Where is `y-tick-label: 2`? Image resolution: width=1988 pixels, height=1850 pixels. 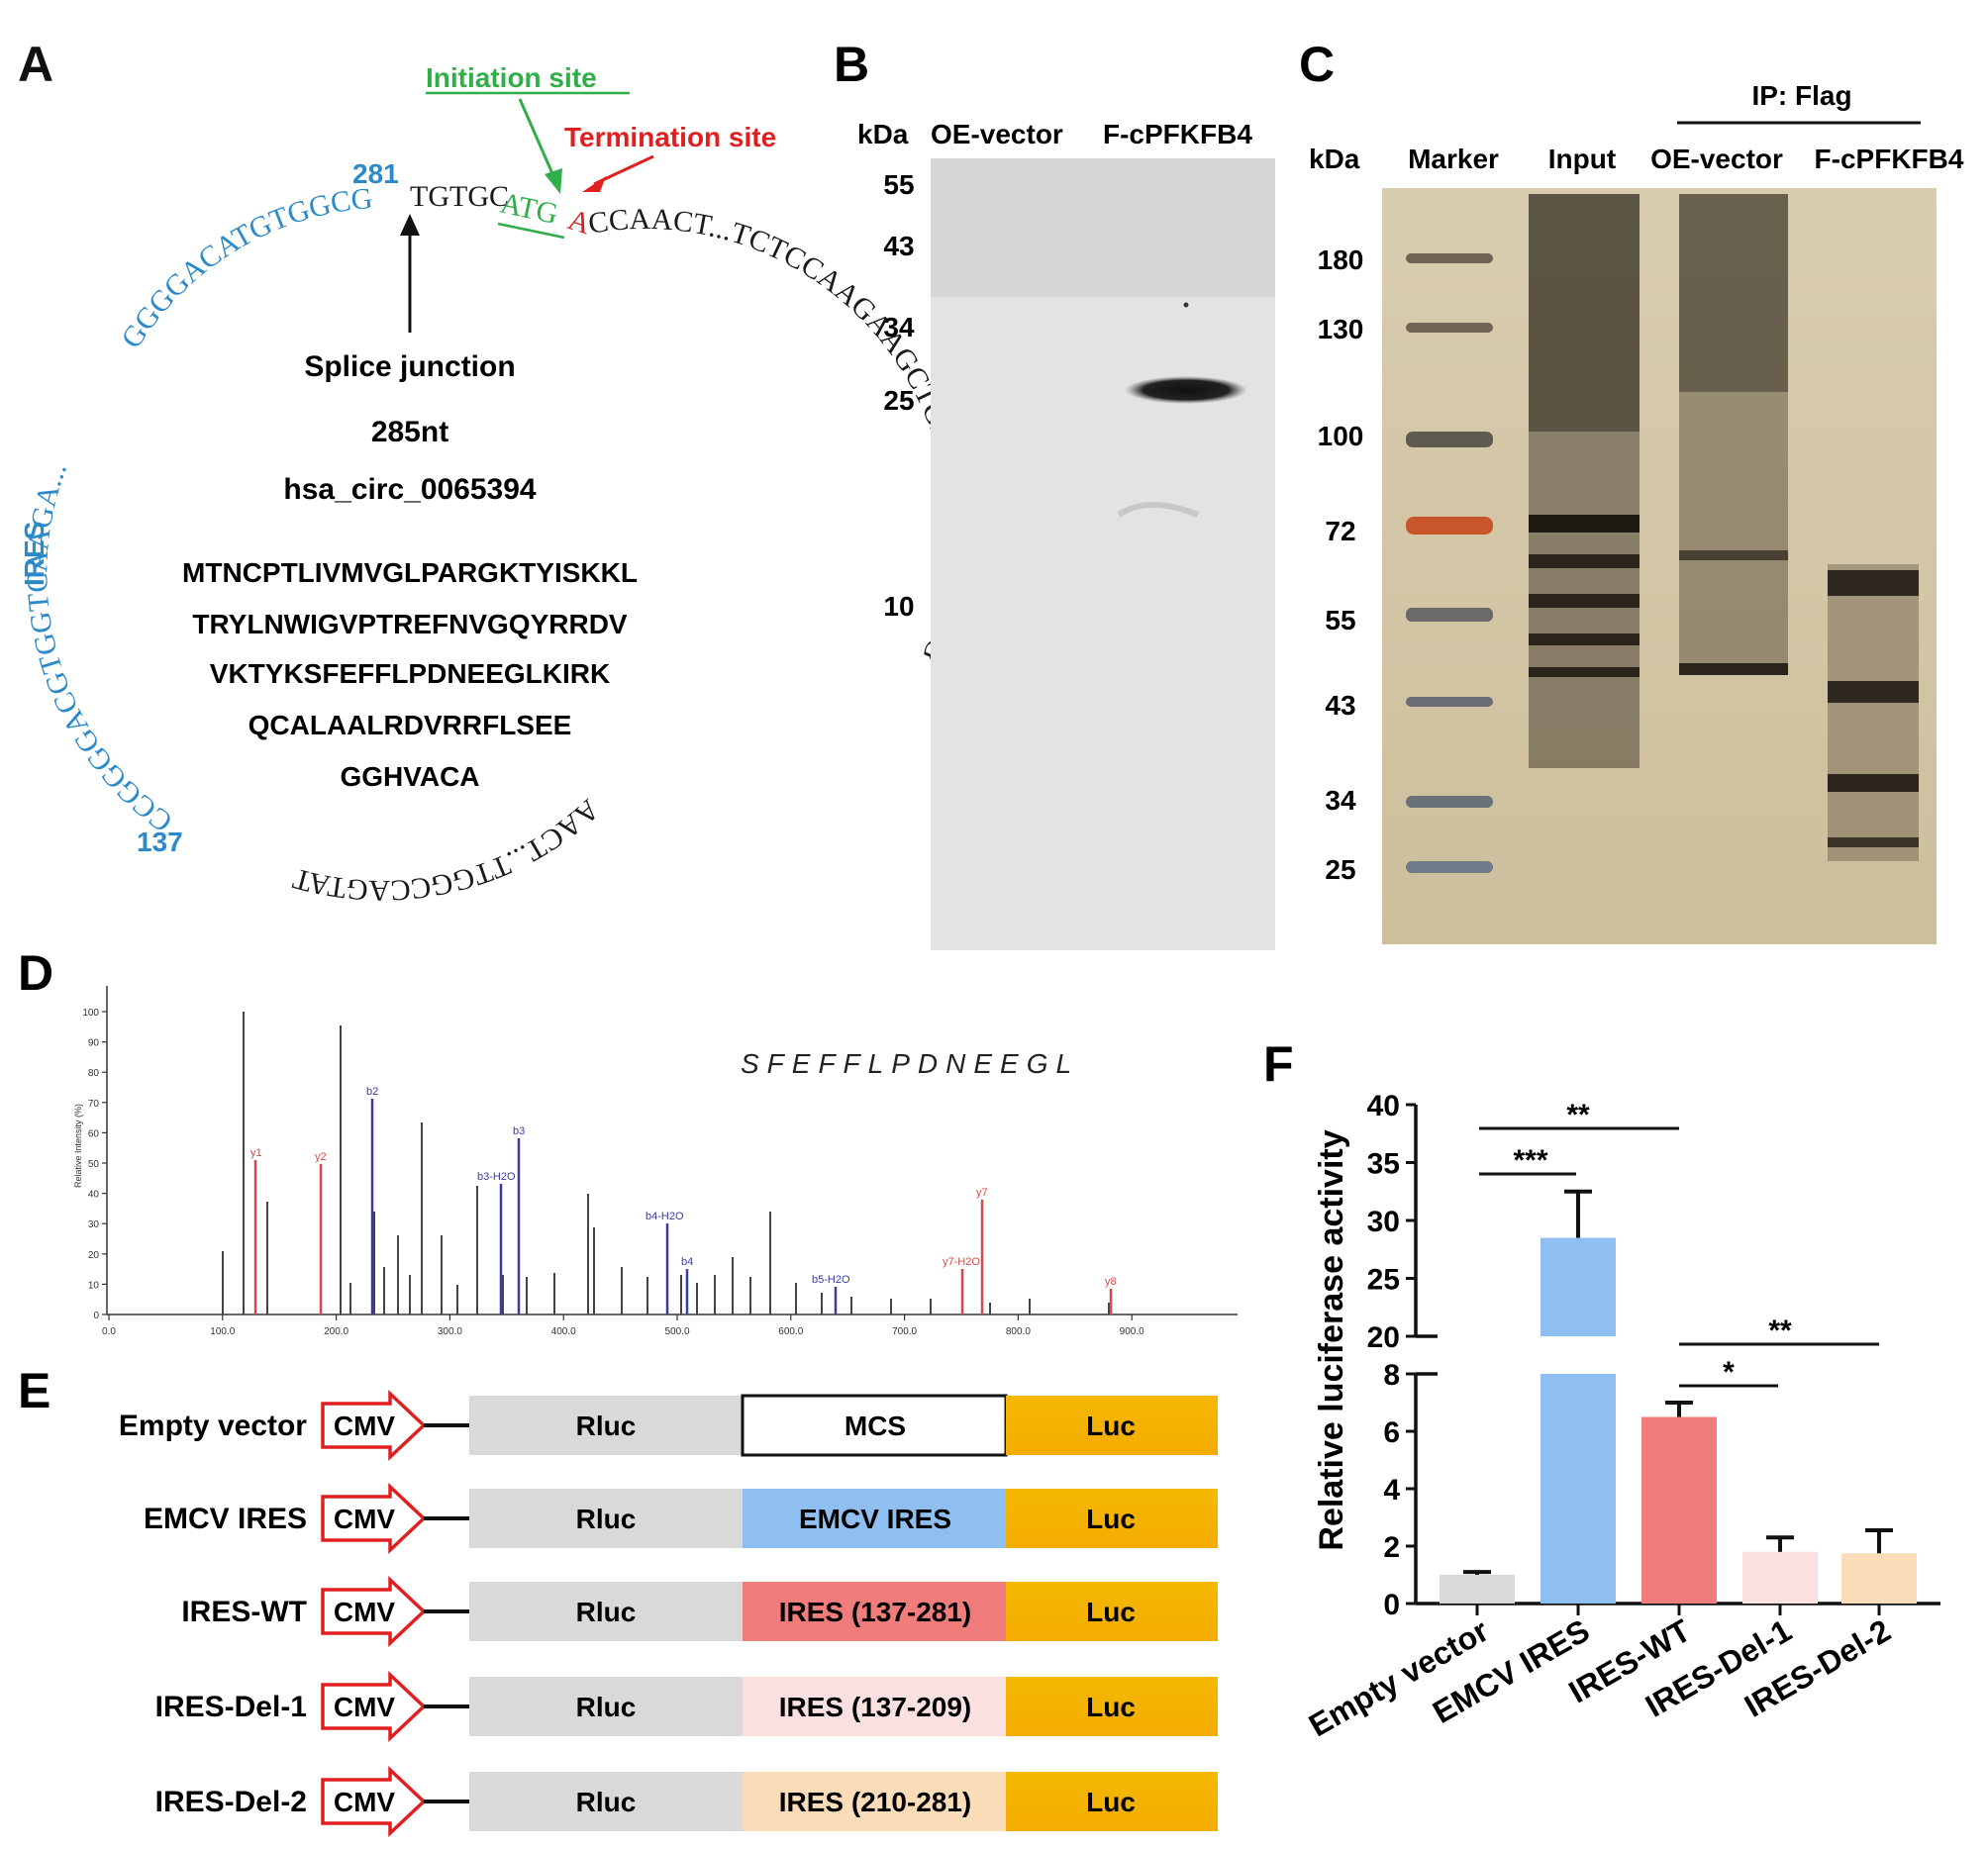
y-tick-label: 2 is located at coordinates (1391, 1547).